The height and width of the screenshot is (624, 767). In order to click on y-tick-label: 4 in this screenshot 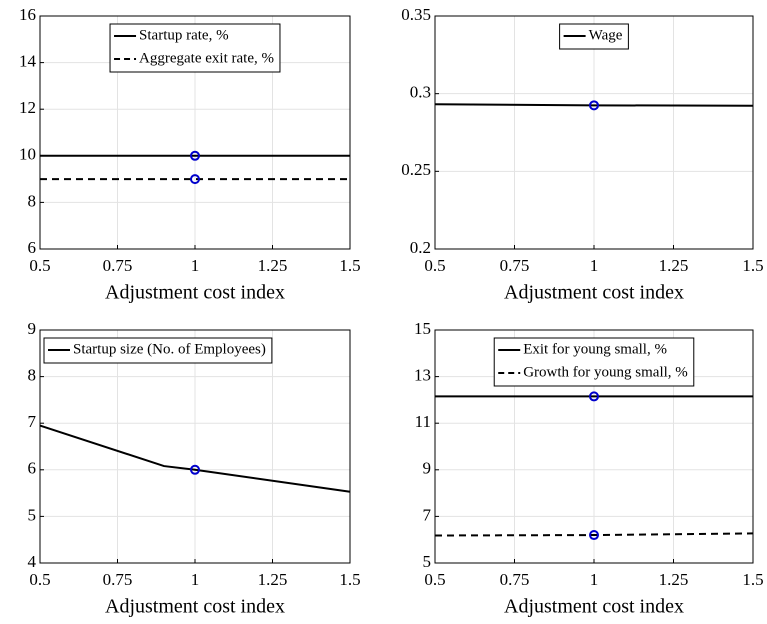, I will do `click(32, 561)`.